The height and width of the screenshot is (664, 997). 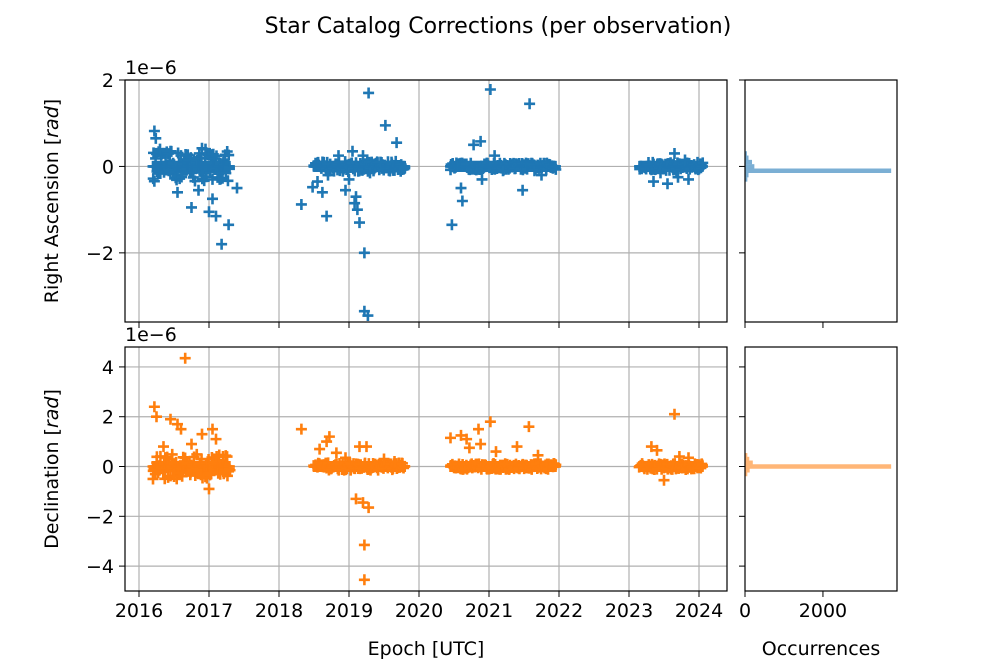 What do you see at coordinates (151, 335) in the screenshot?
I see `y-offset-text: 1e−6` at bounding box center [151, 335].